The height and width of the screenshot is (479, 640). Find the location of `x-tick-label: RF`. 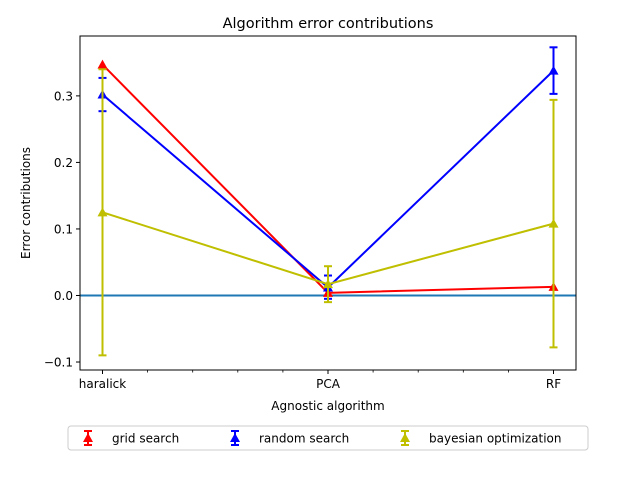

x-tick-label: RF is located at coordinates (553, 384).